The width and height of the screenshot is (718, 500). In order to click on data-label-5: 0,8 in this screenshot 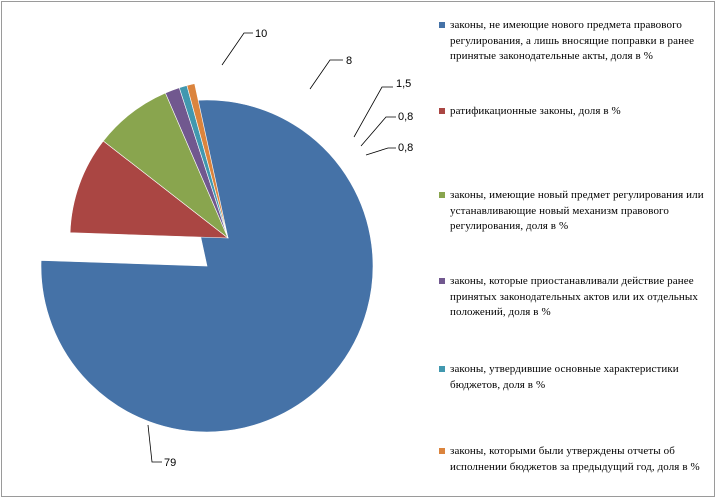, I will do `click(405, 117)`.